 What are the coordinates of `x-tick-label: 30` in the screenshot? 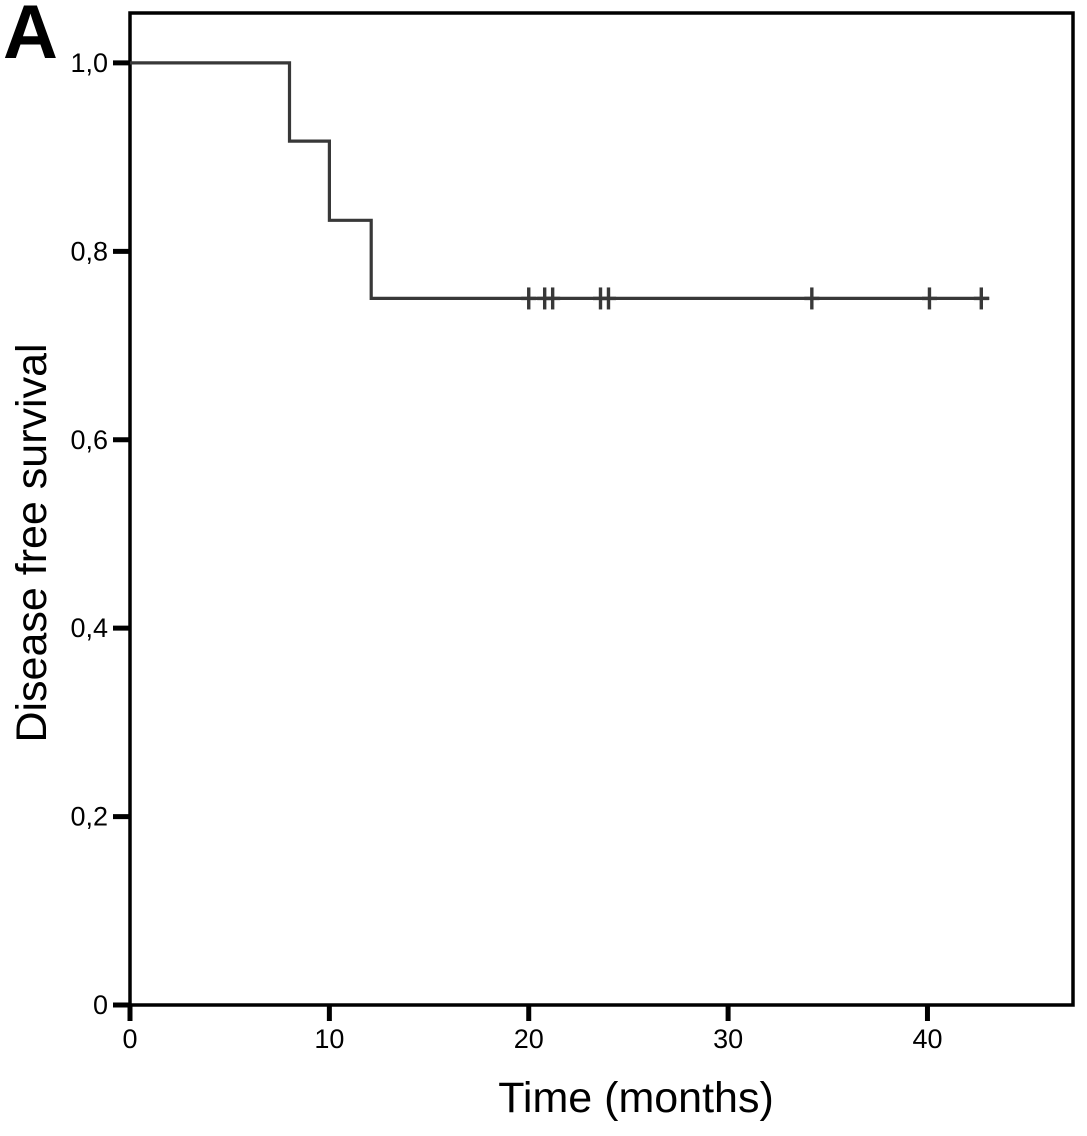 It's located at (728, 1039).